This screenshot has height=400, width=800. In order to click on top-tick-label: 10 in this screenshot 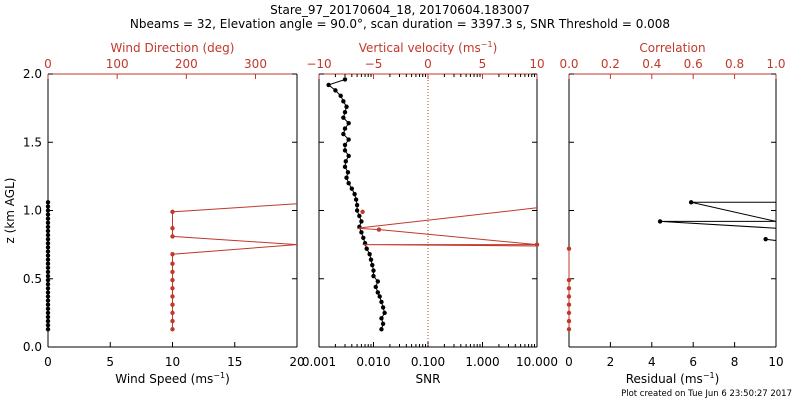, I will do `click(536, 64)`.